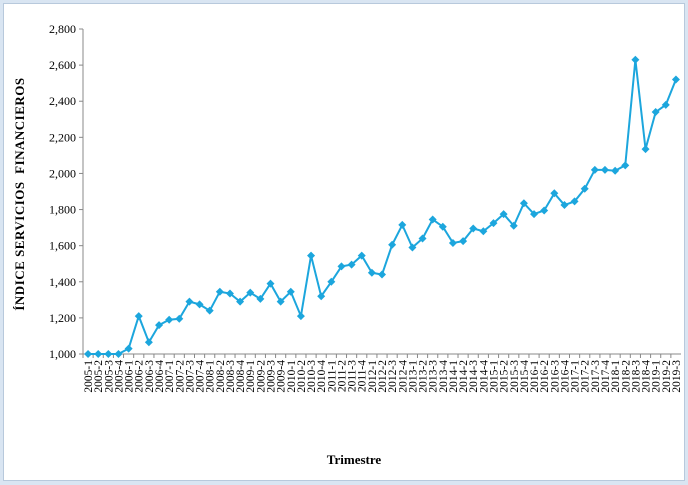  What do you see at coordinates (424, 376) in the screenshot?
I see `x-tick-label: 2013-2` at bounding box center [424, 376].